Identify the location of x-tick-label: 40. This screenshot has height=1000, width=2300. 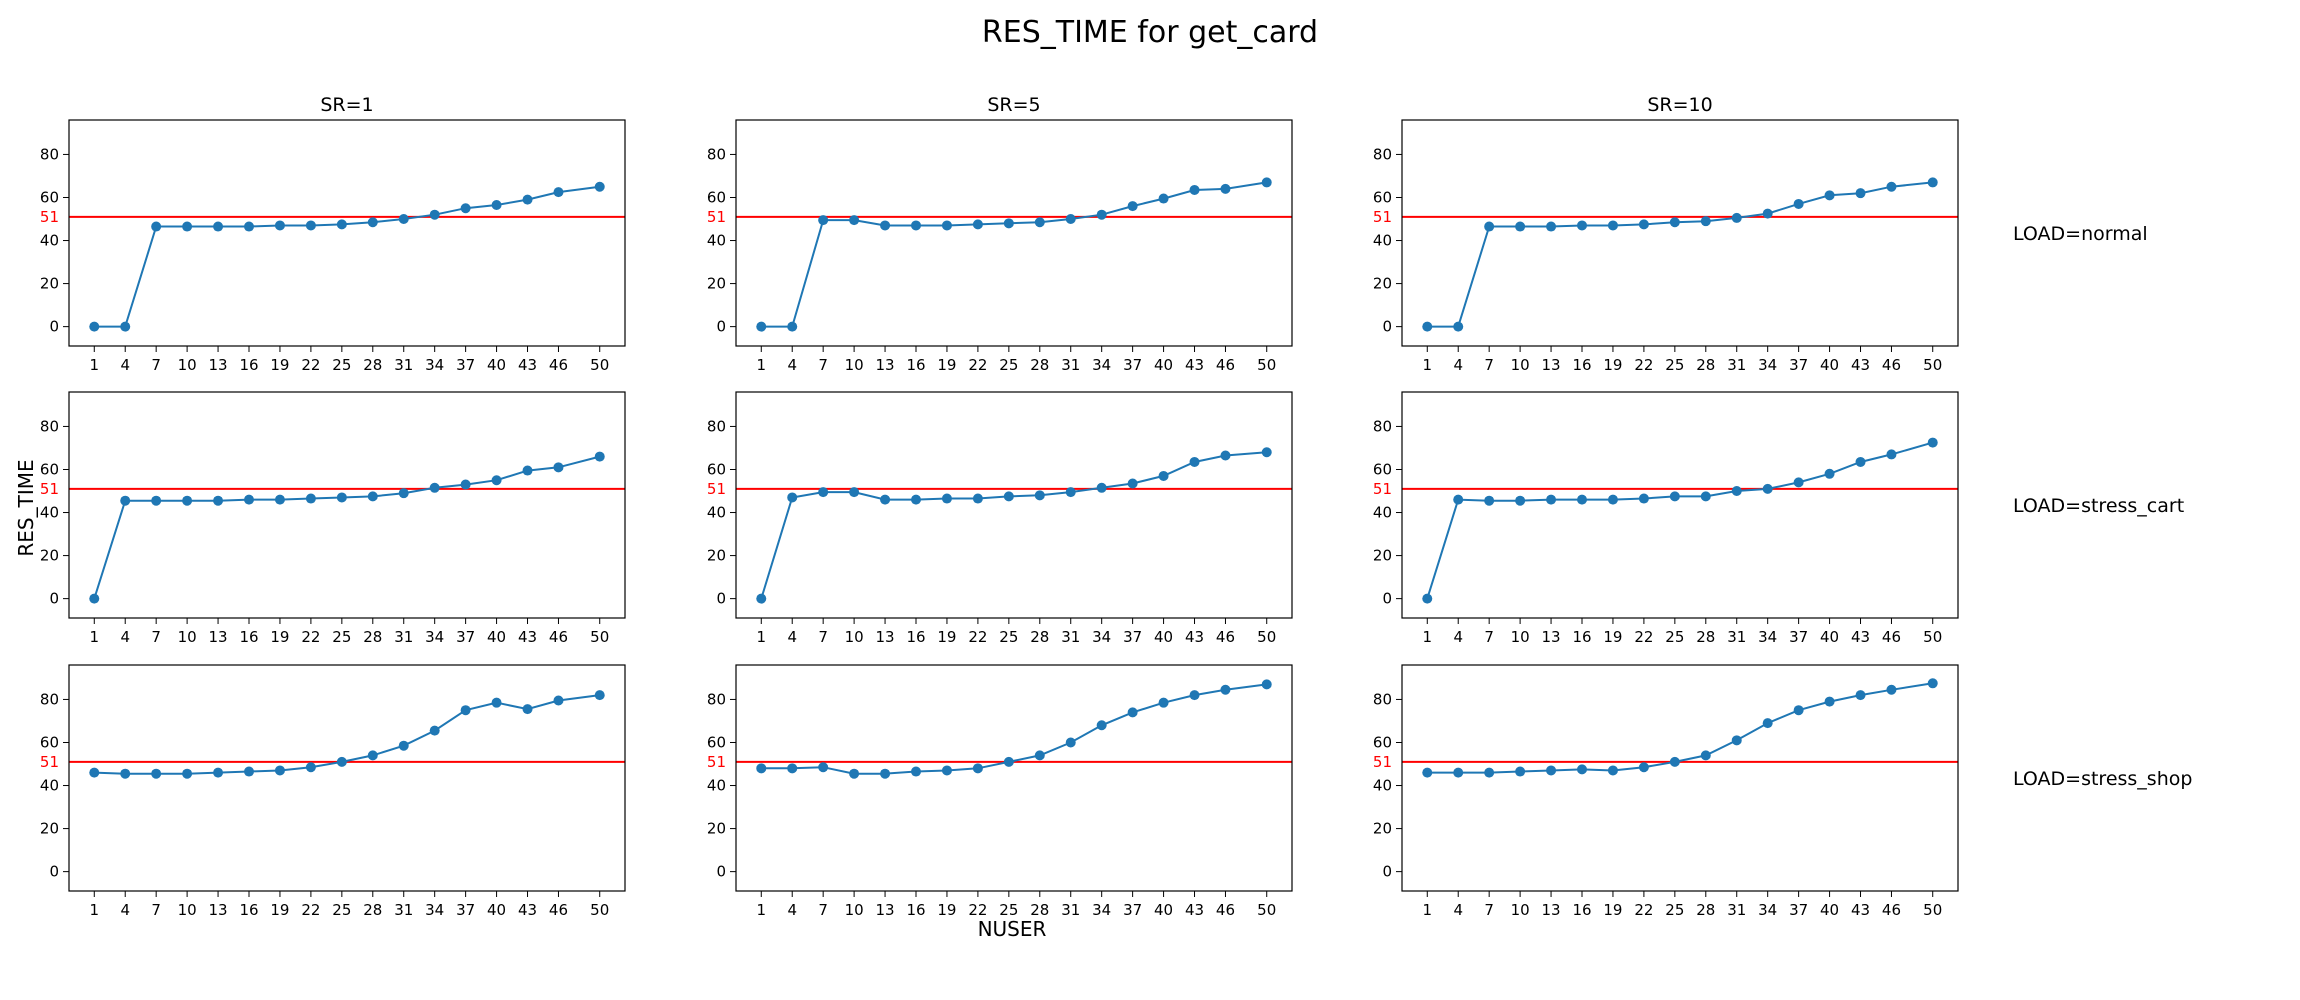
(1829, 365).